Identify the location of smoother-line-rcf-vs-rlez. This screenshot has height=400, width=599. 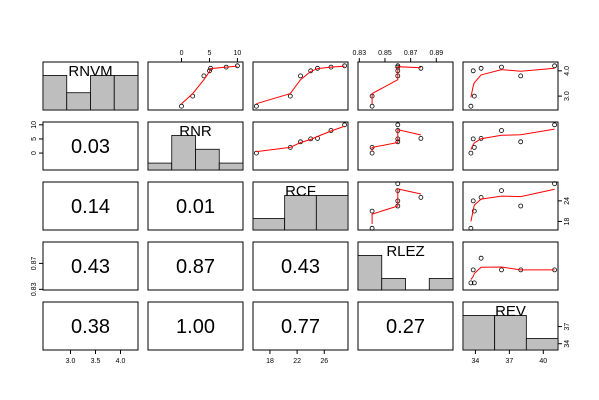
(396, 206).